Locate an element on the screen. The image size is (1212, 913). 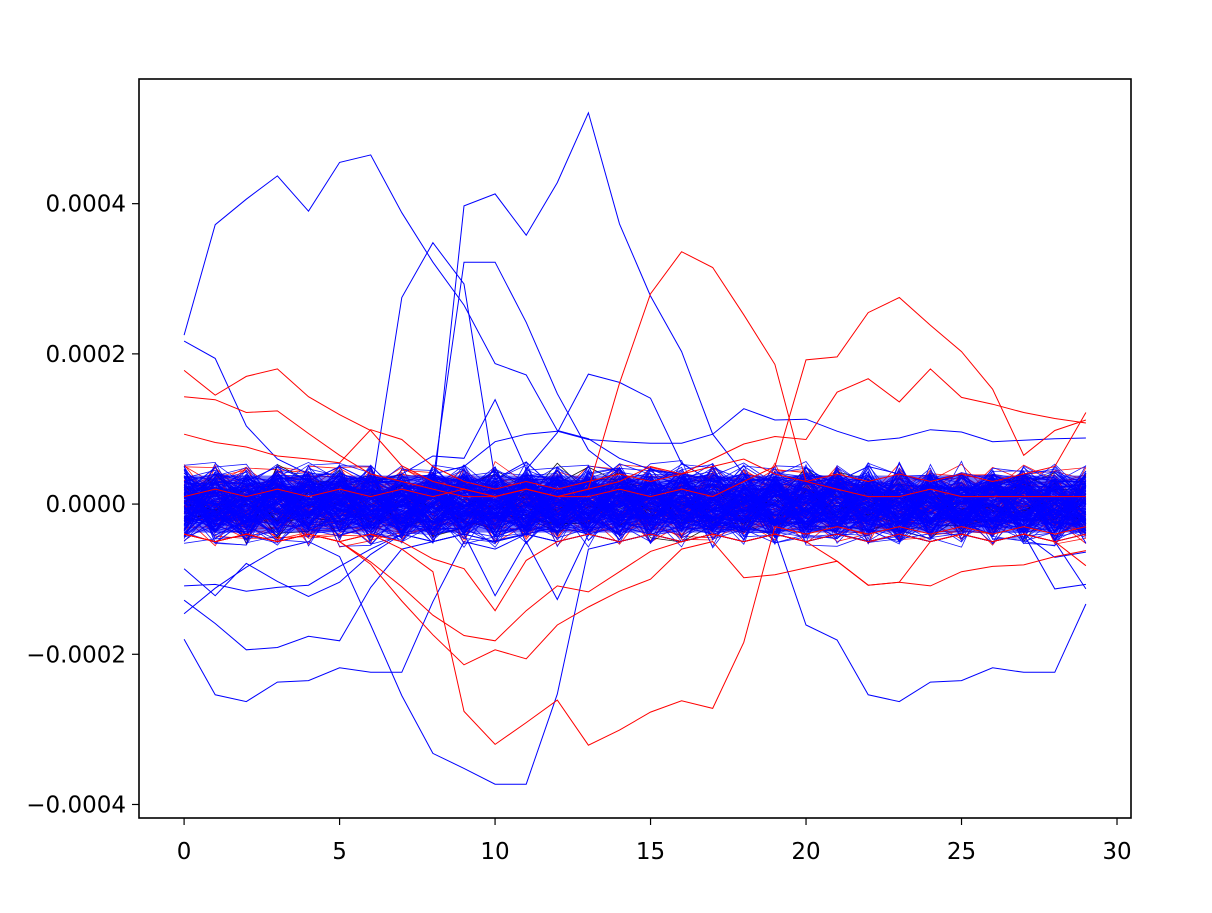
x-axis: 0 5 10 15 20 25 30 is located at coordinates (654, 841).